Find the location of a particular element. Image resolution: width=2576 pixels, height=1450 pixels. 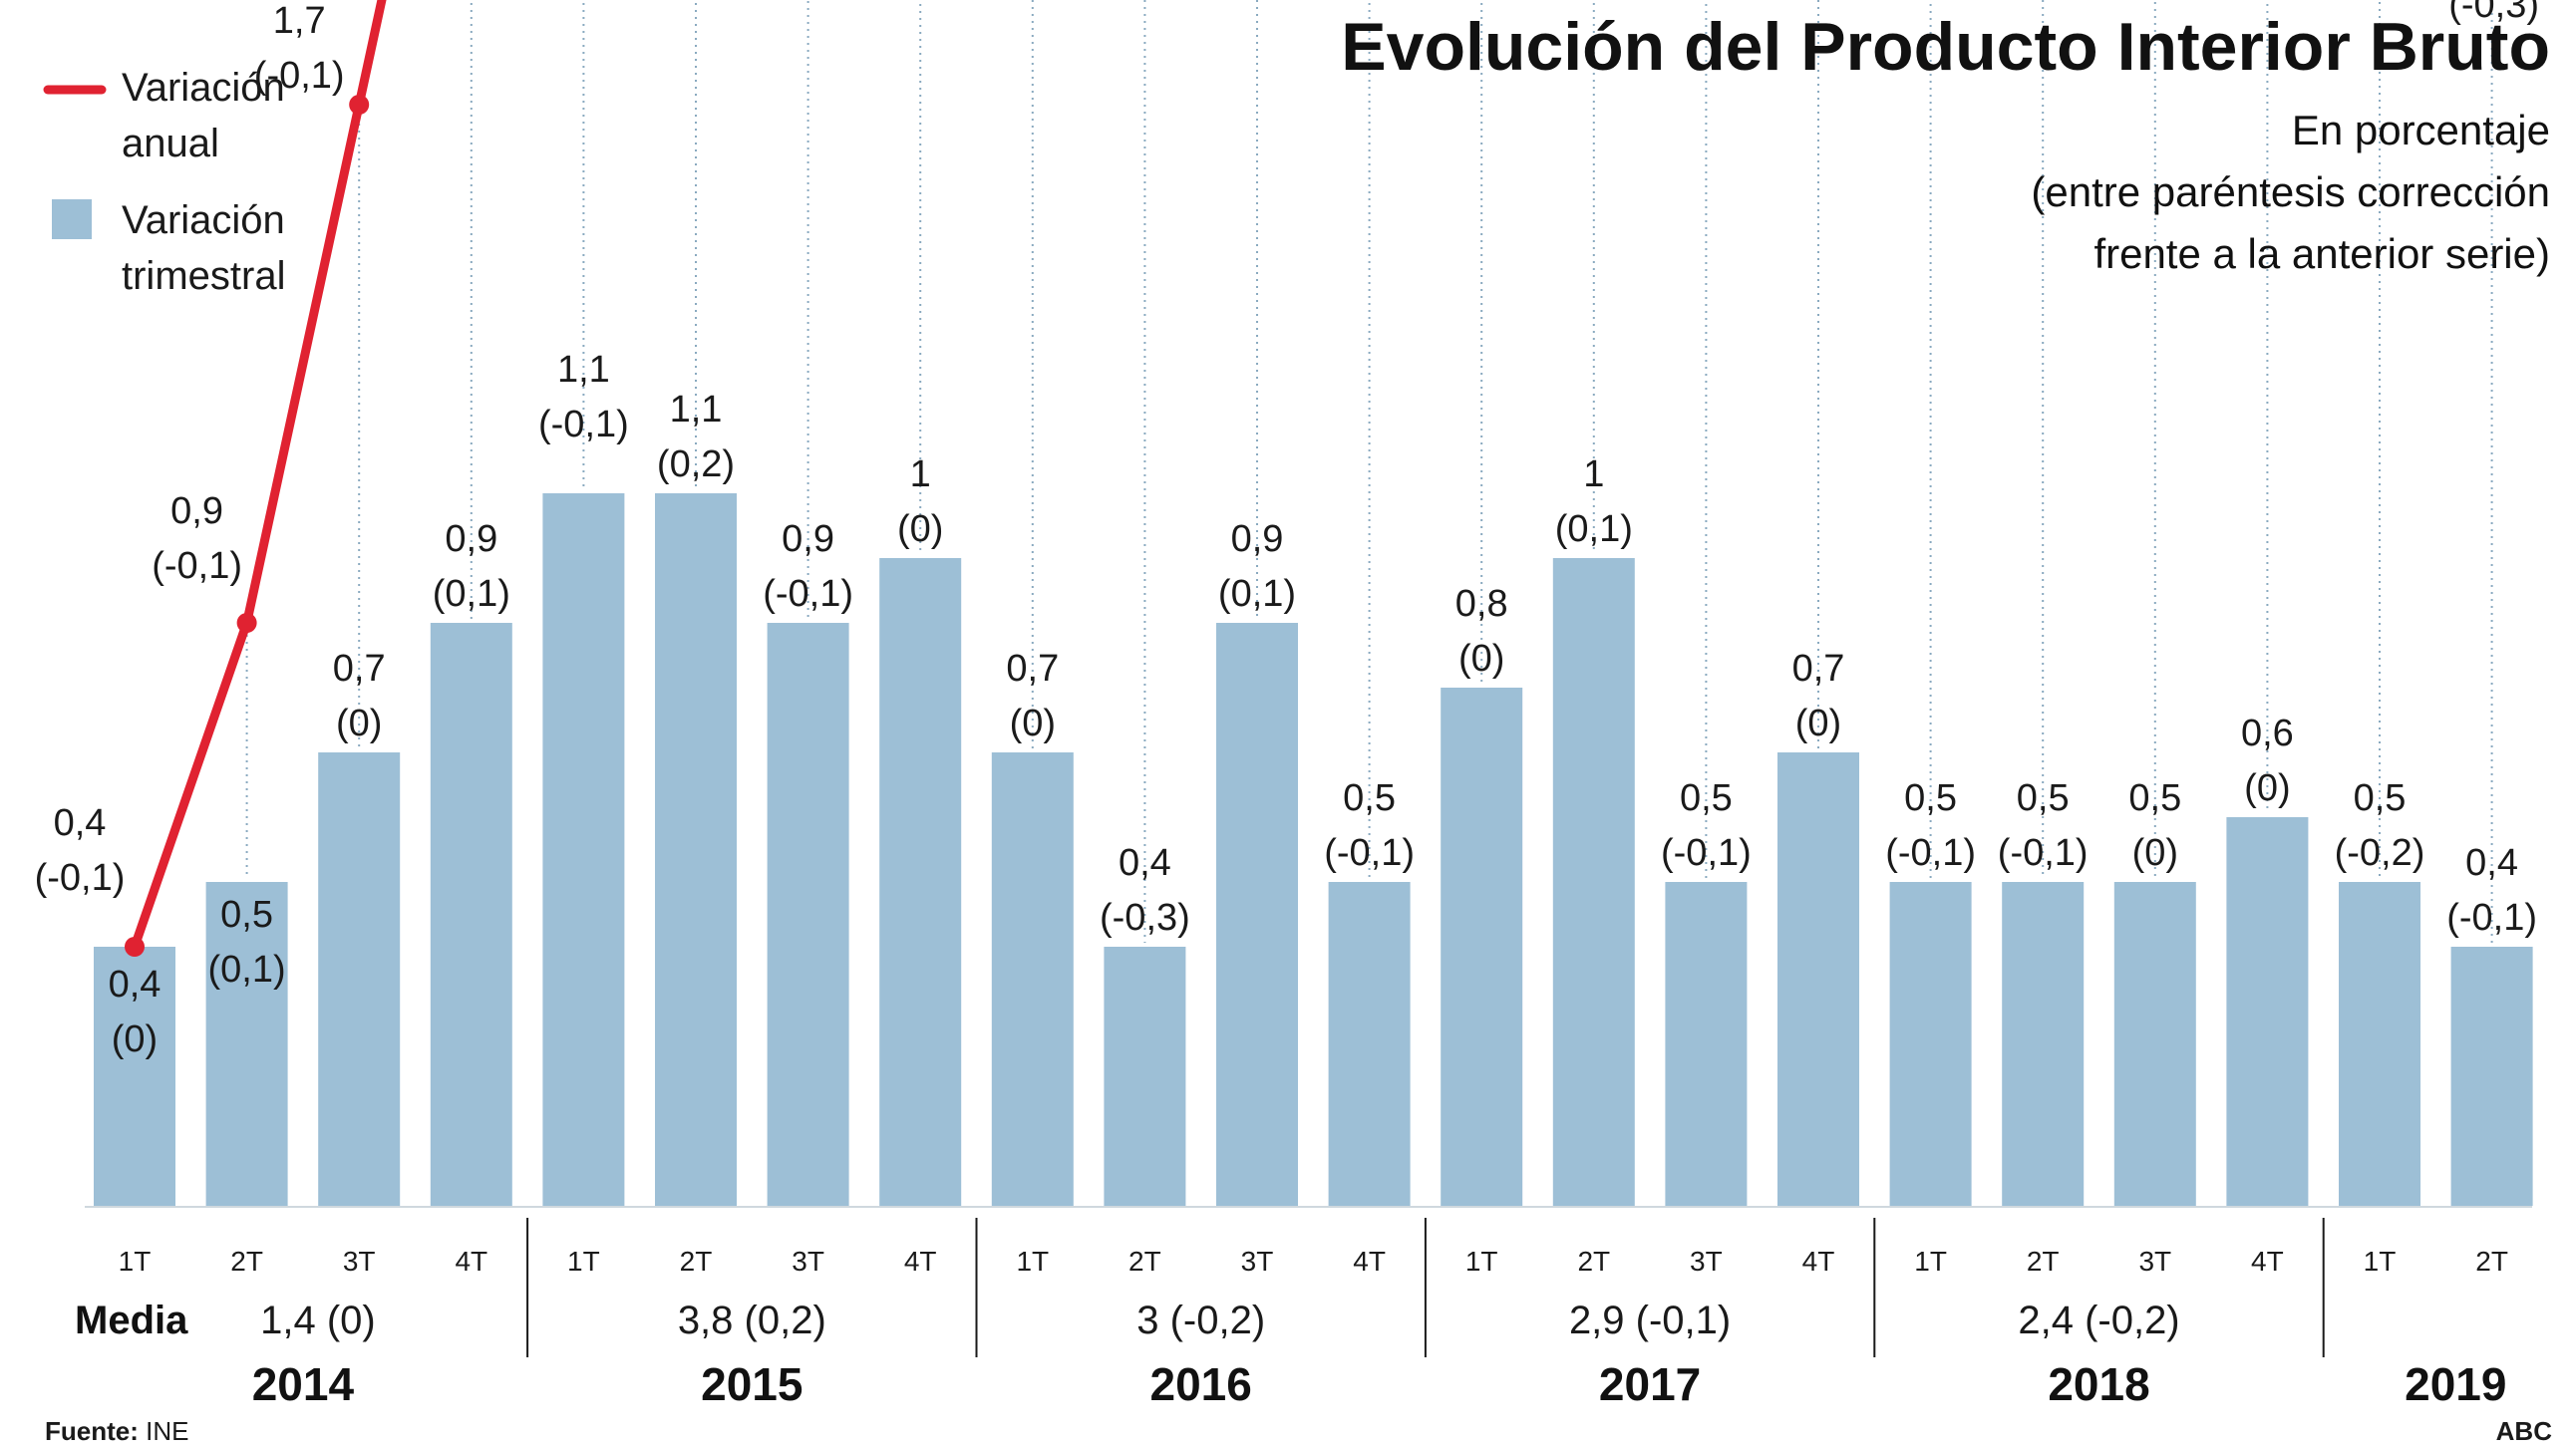

annual-label: 2,0(-0,3) is located at coordinates (2493, 13).